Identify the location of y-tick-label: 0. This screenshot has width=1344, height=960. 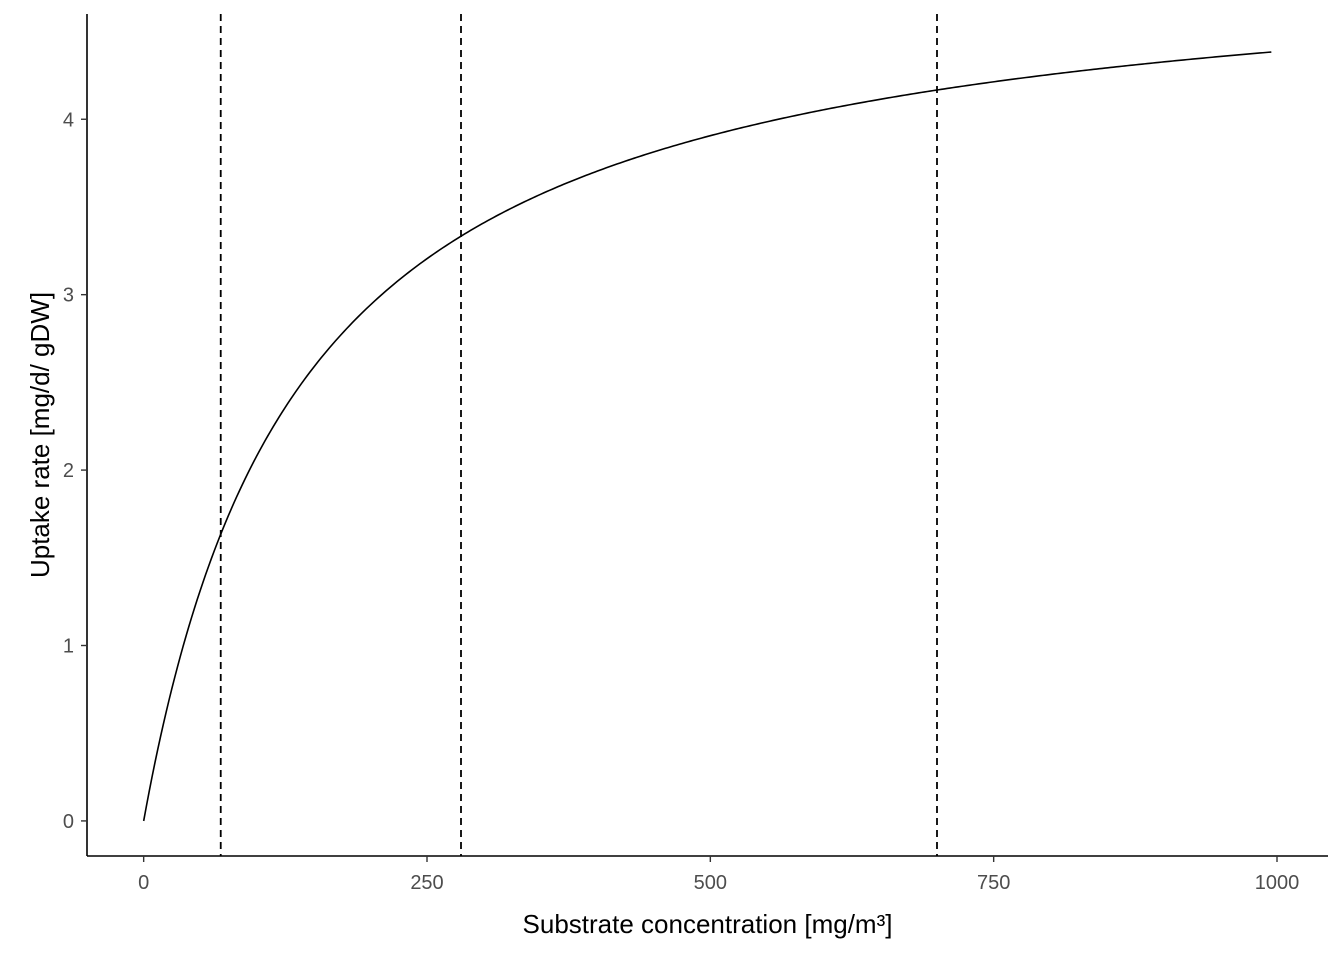
(68, 822).